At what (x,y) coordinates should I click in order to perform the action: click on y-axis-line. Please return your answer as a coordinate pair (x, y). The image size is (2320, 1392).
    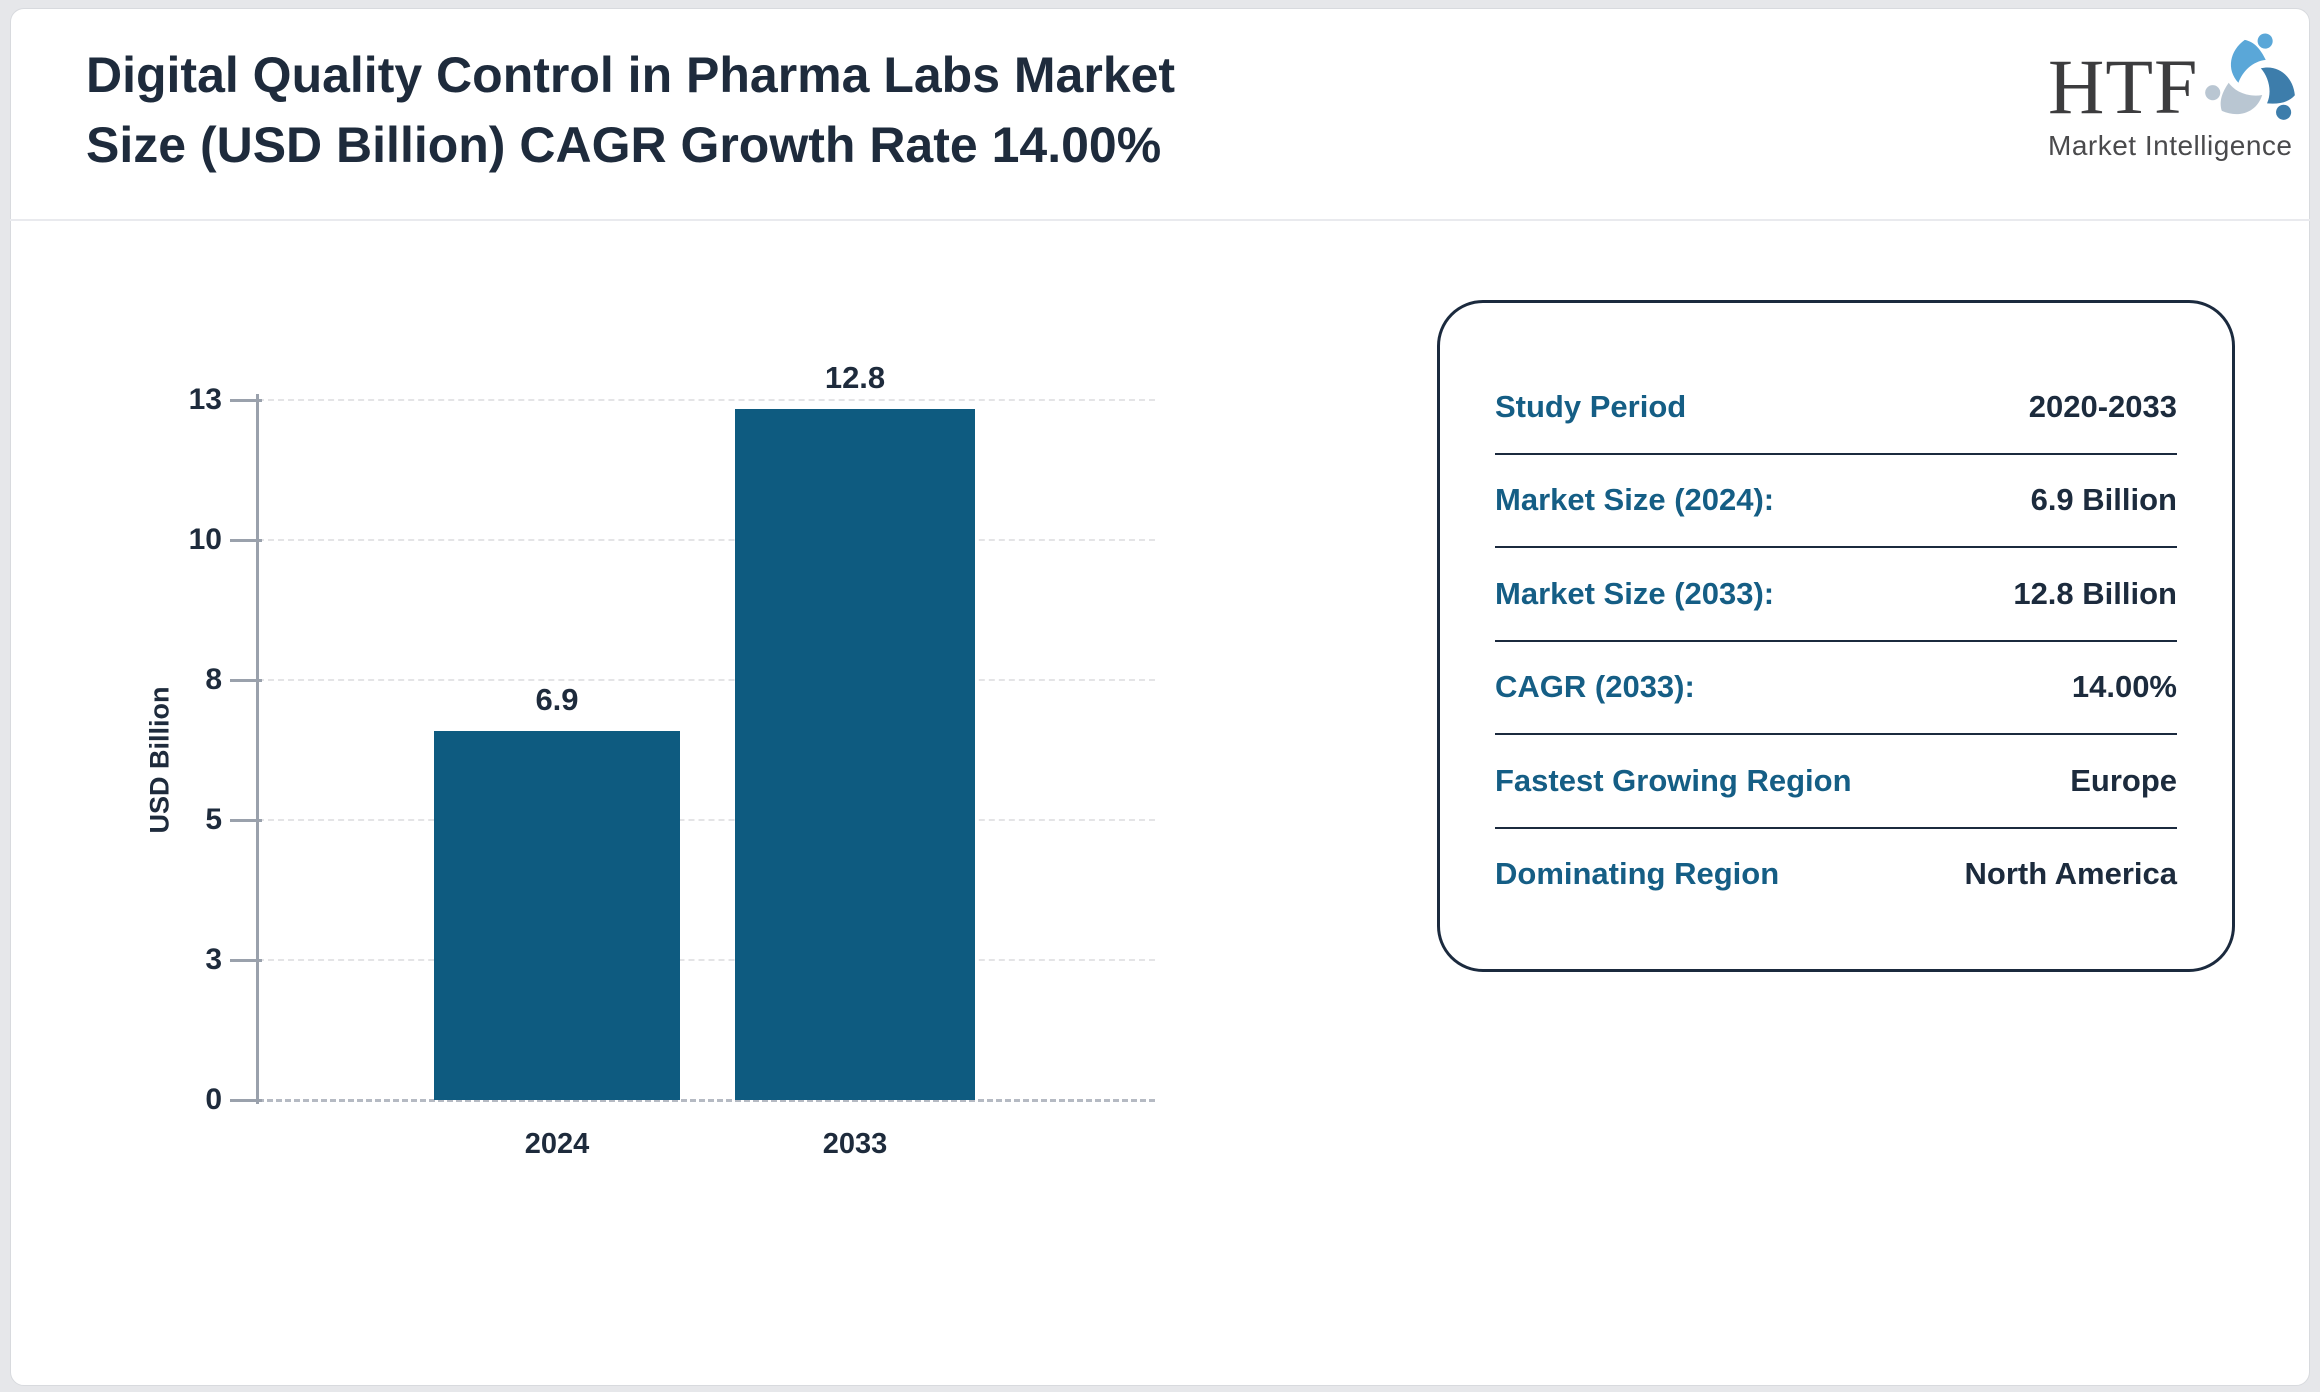
    Looking at the image, I should click on (257, 749).